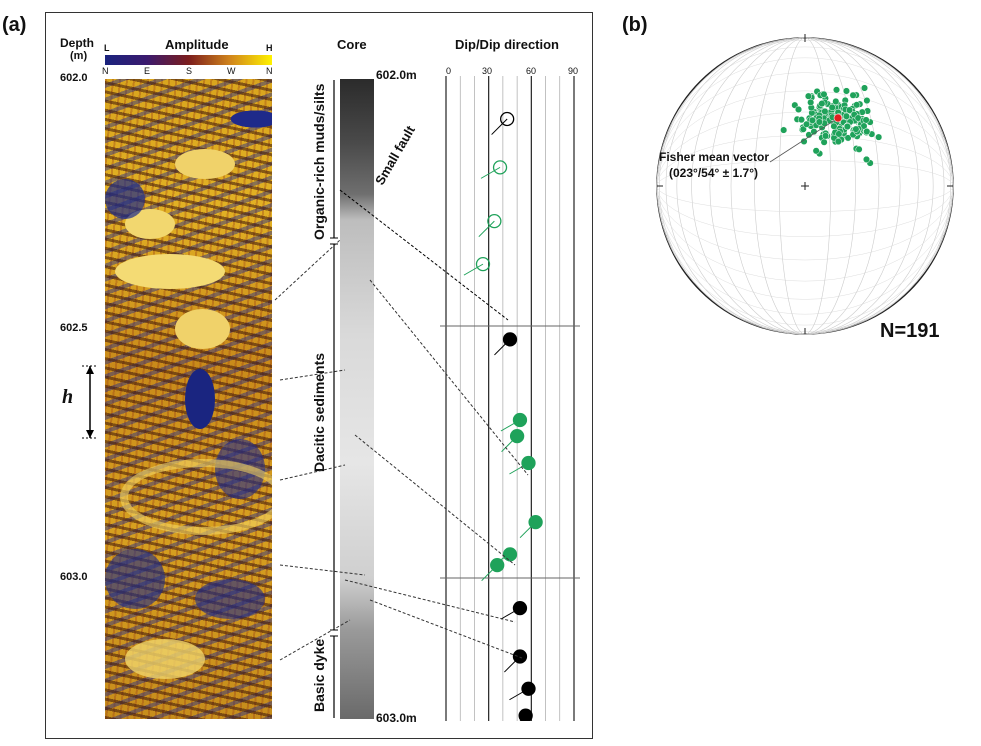  I want to click on dir-tick-s: S, so click(189, 71).